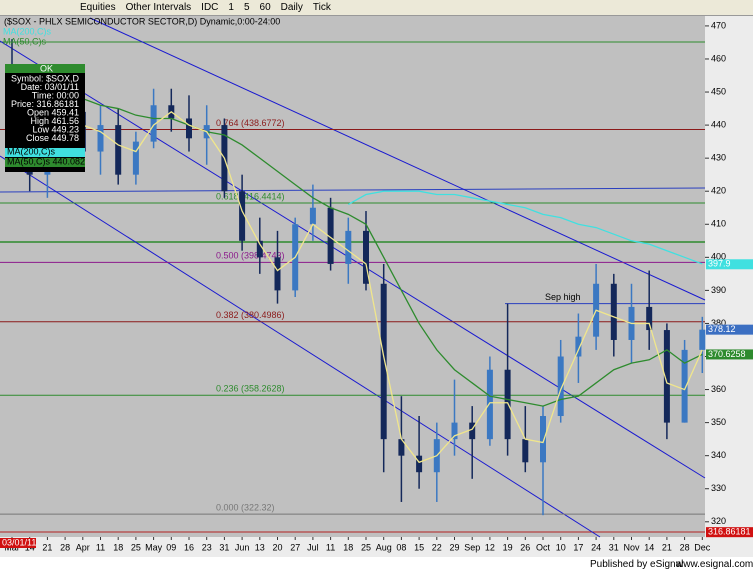  What do you see at coordinates (250, 389) in the screenshot?
I see `fib-label: 0.236 (358.2628)` at bounding box center [250, 389].